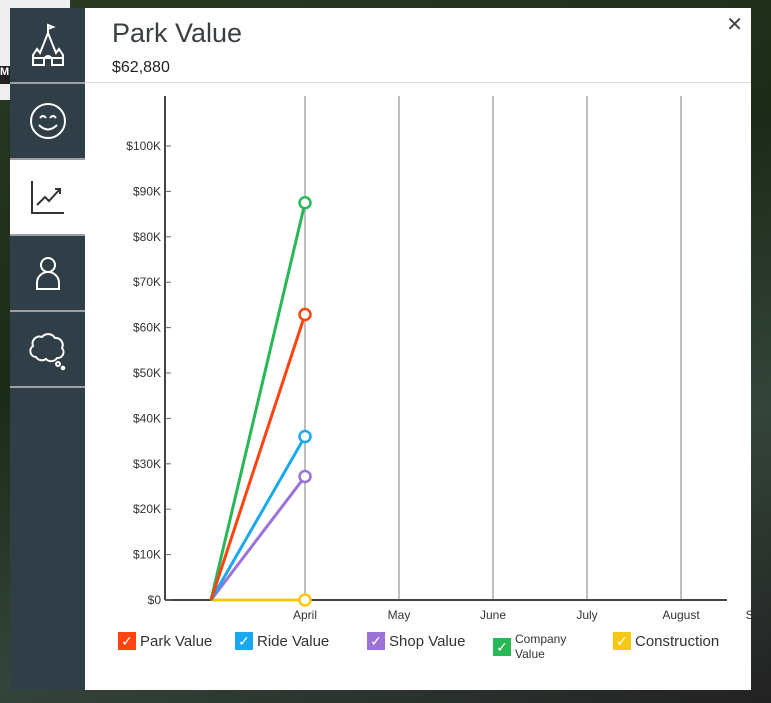  I want to click on thought-icon, so click(46, 352).